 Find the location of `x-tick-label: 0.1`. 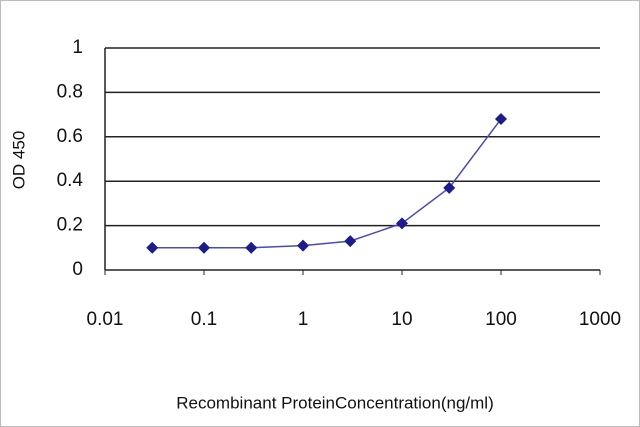

x-tick-label: 0.1 is located at coordinates (204, 319).